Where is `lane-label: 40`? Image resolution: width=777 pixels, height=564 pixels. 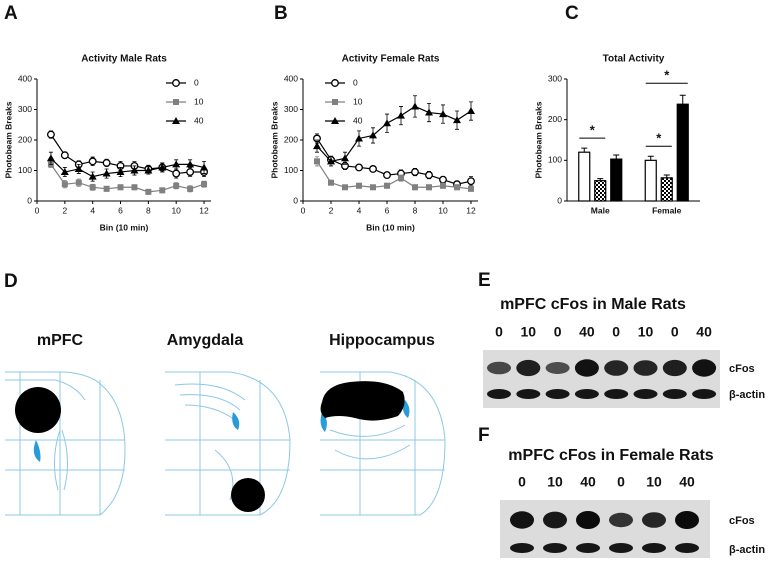
lane-label: 40 is located at coordinates (687, 482).